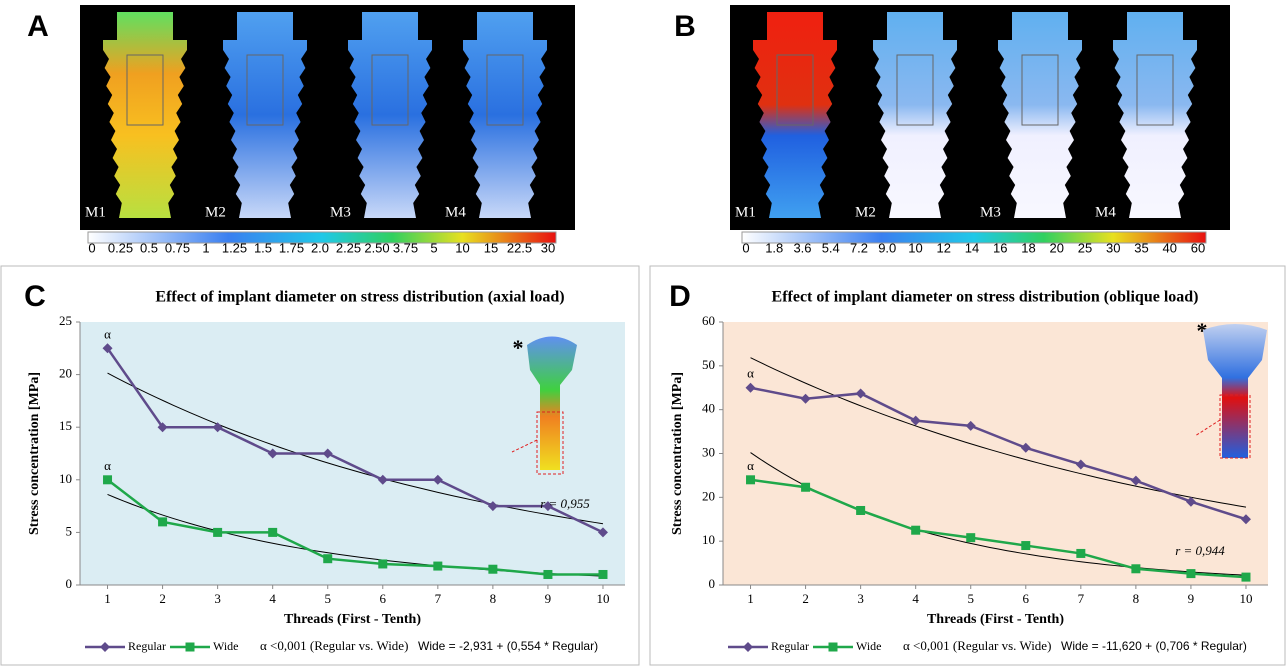  What do you see at coordinates (745, 212) in the screenshot?
I see `model-label: M1` at bounding box center [745, 212].